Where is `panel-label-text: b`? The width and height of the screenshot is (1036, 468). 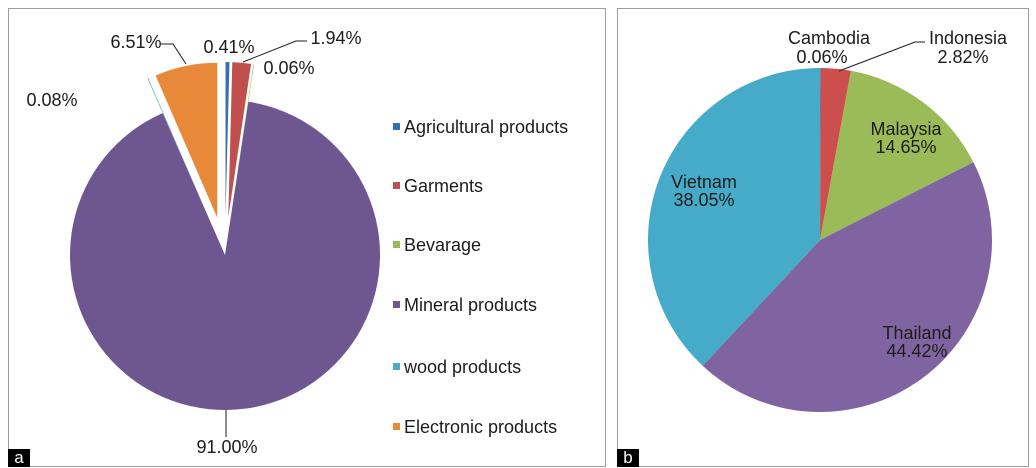
panel-label-text: b is located at coordinates (627, 457).